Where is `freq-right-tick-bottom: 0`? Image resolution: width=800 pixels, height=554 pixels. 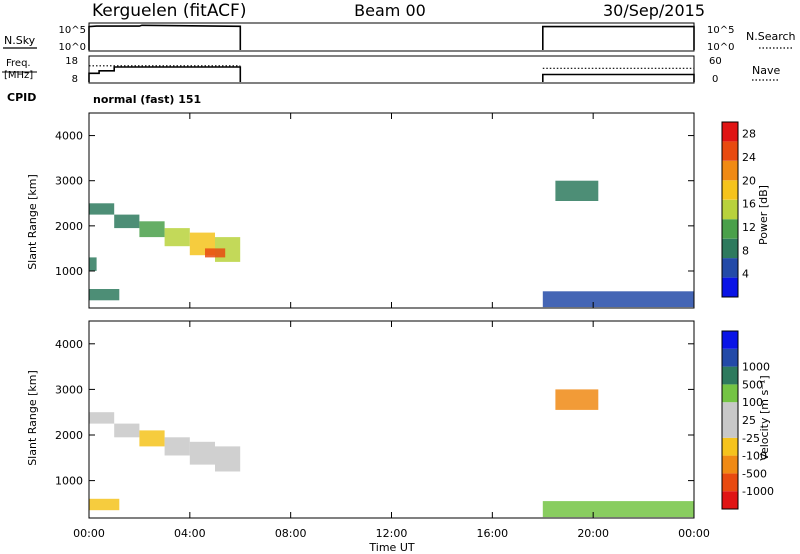
freq-right-tick-bottom: 0 is located at coordinates (715, 79).